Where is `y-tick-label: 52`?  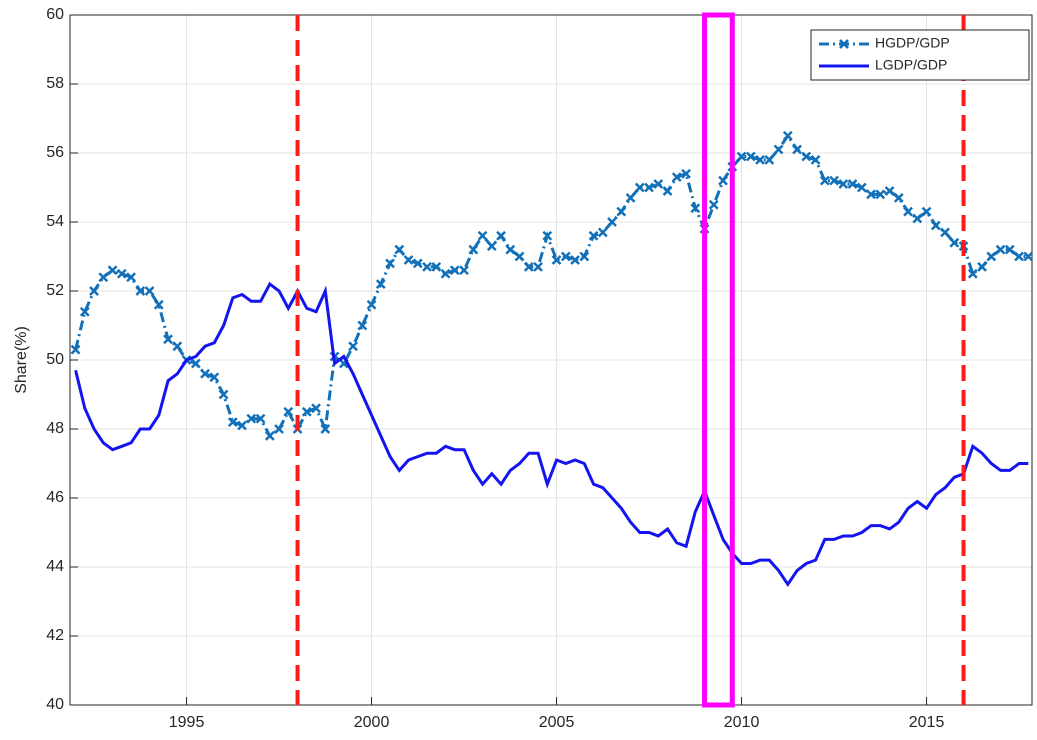 y-tick-label: 52 is located at coordinates (55, 290).